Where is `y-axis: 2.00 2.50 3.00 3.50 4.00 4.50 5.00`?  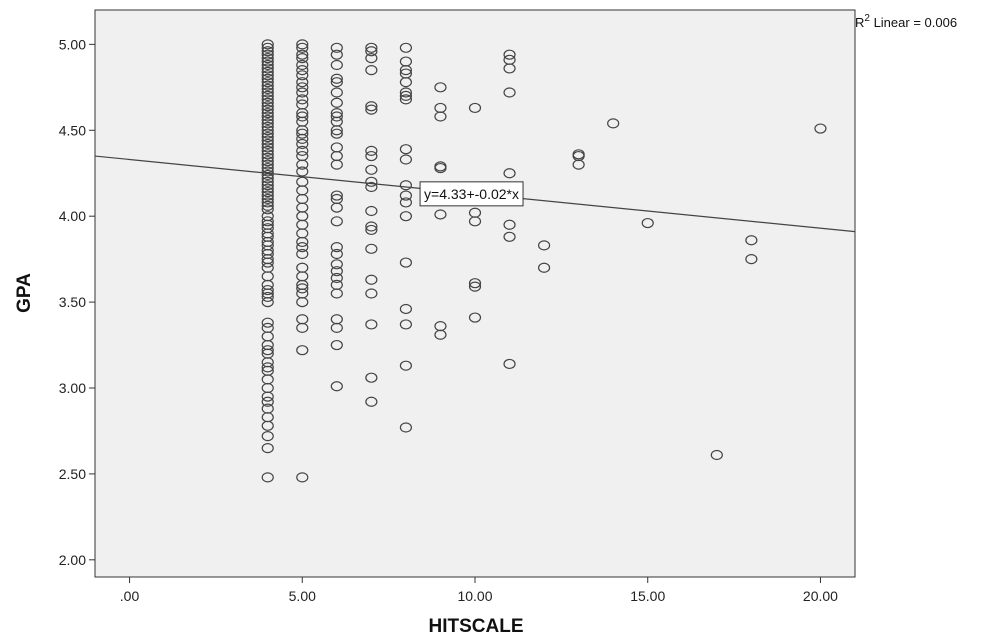 y-axis: 2.00 2.50 3.00 3.50 4.00 4.50 5.00 is located at coordinates (77, 302).